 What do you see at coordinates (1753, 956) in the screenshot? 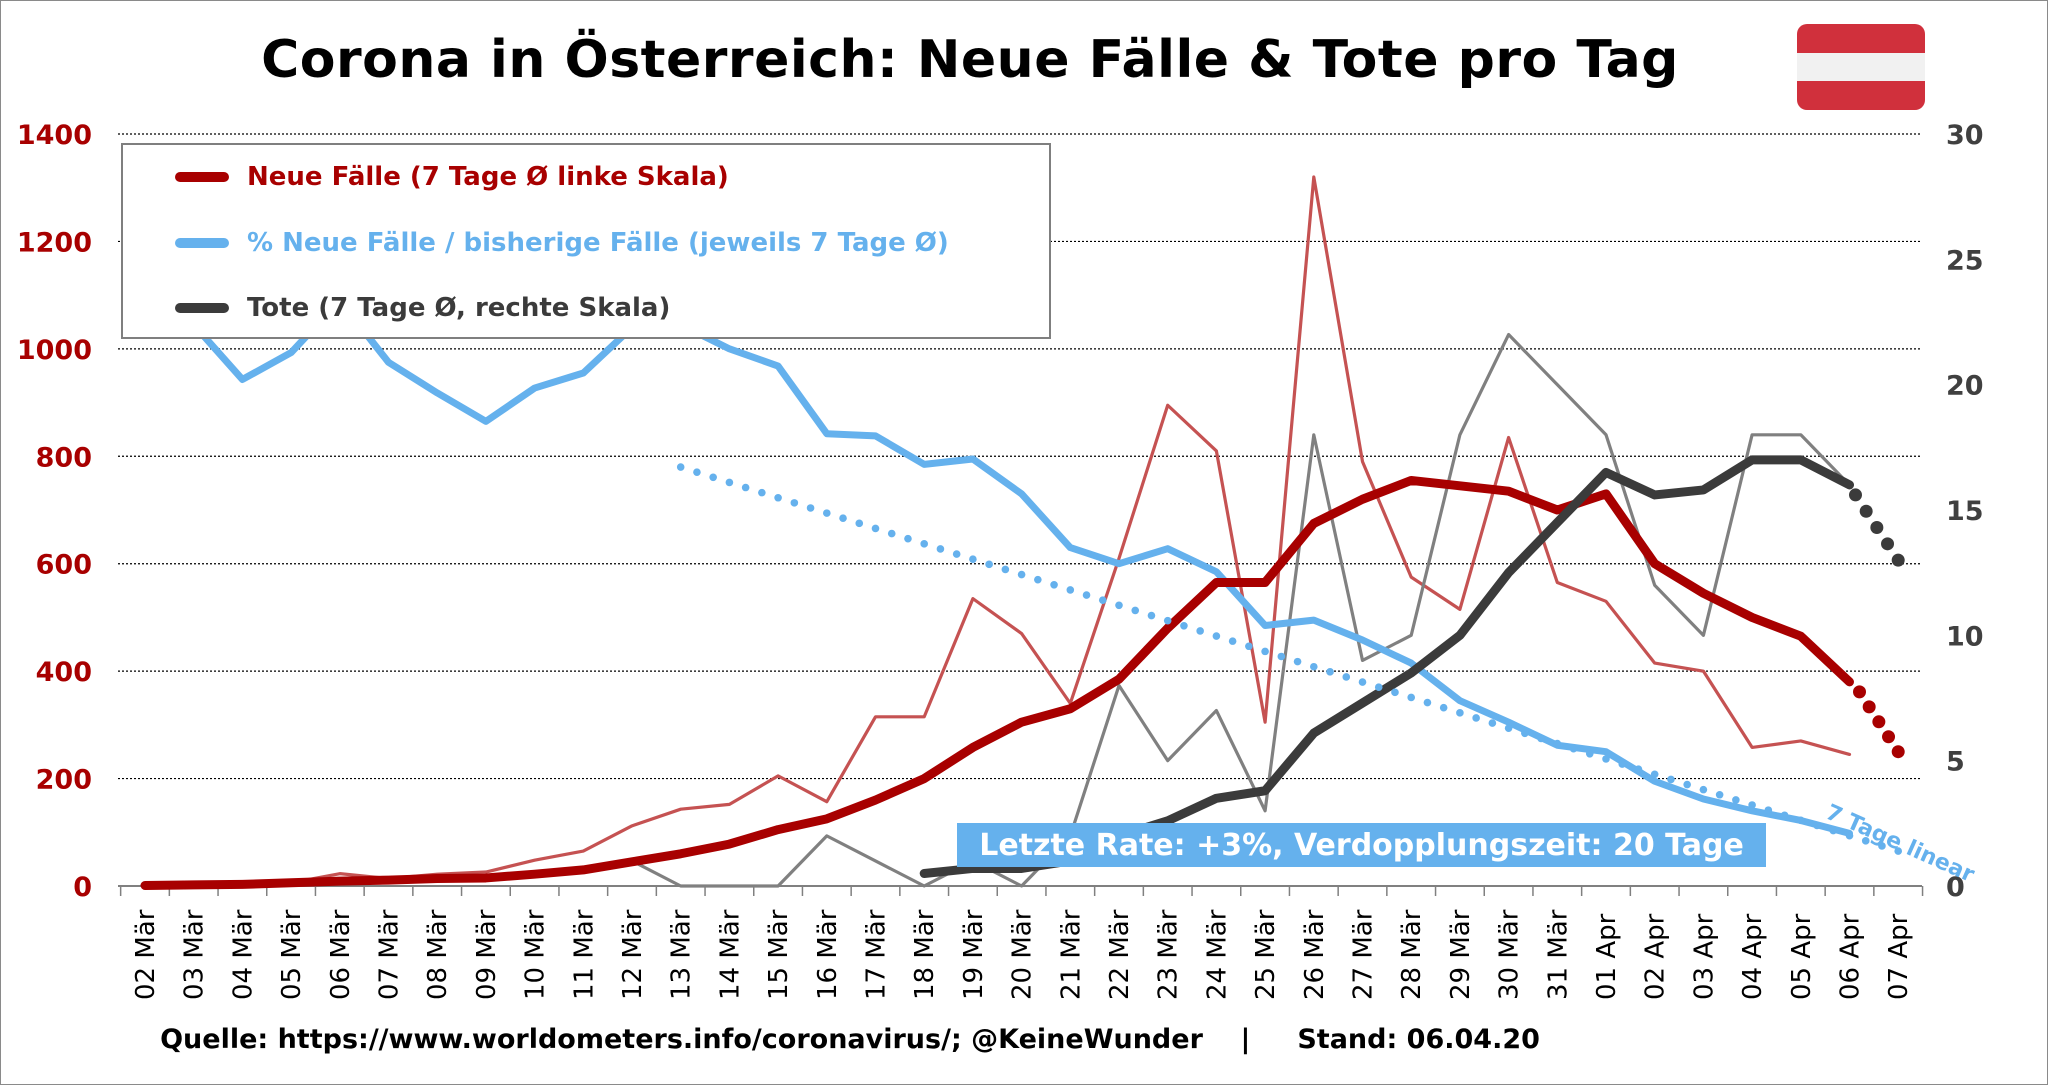
I see `x-tick-label: 04 Apr` at bounding box center [1753, 956].